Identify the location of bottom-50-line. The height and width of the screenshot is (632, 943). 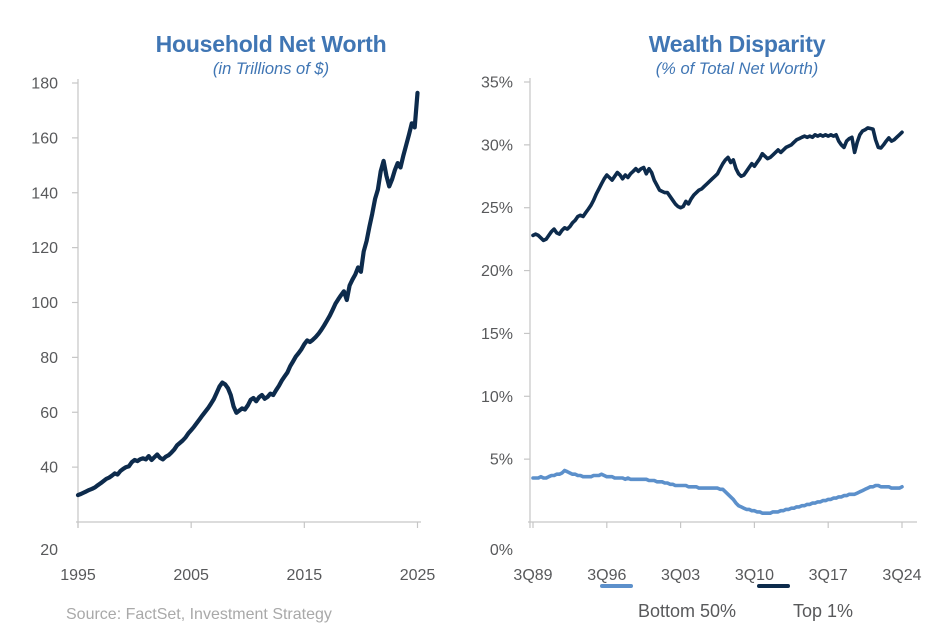
(717, 492).